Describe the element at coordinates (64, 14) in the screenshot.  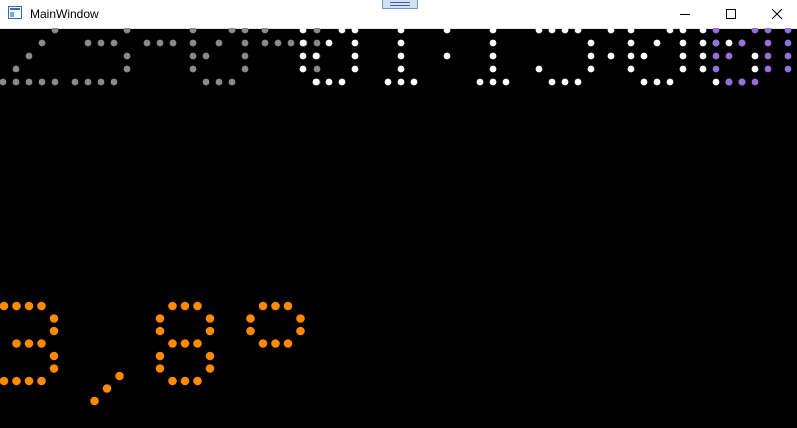
I see `window-title: MainWindow` at that location.